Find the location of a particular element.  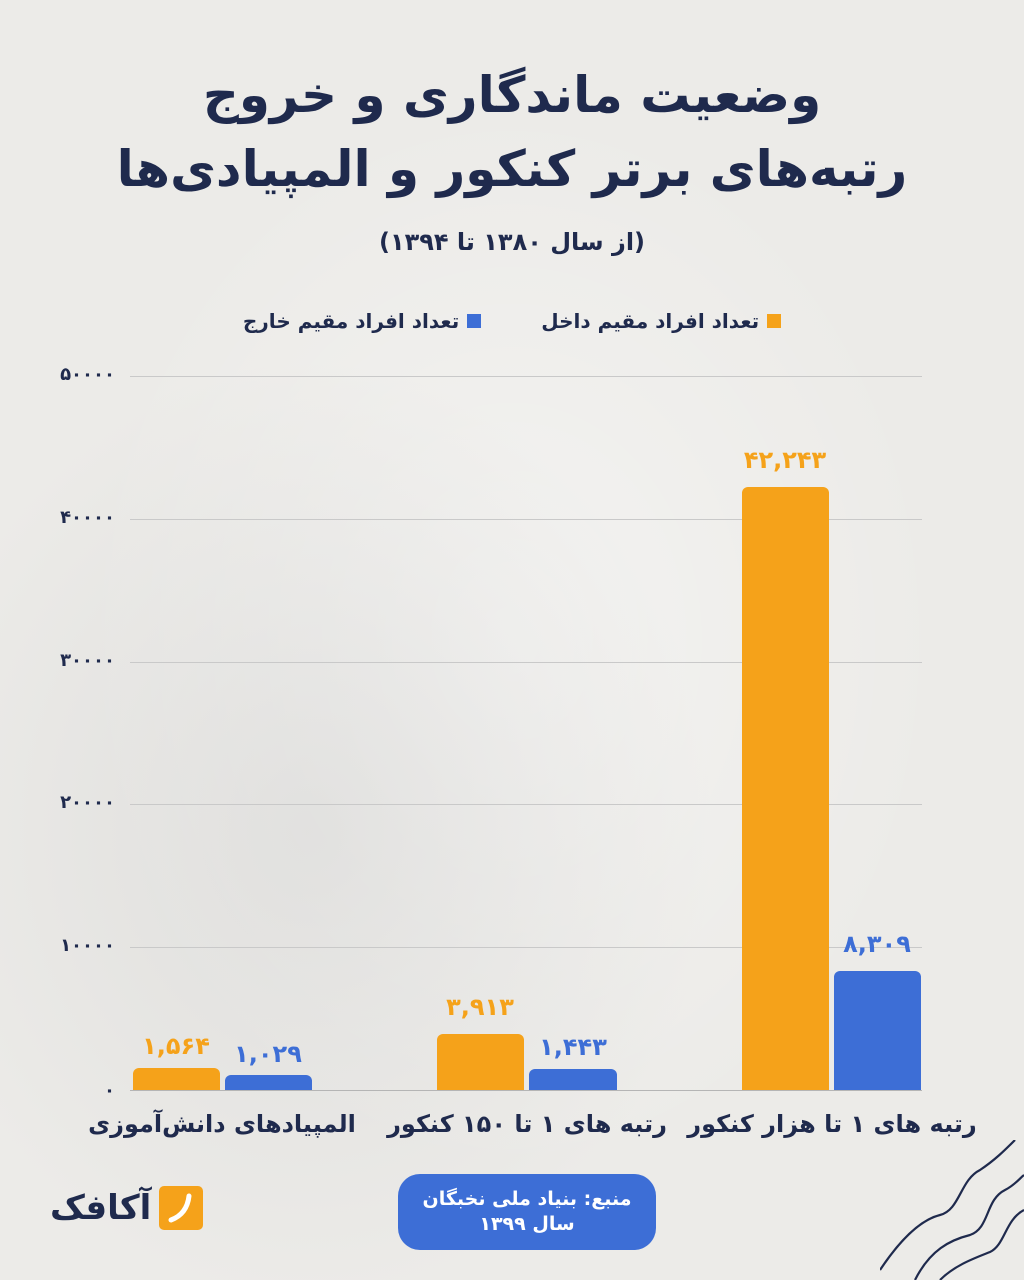

y-tick: ۴۰۰۰۰ is located at coordinates (87, 517).